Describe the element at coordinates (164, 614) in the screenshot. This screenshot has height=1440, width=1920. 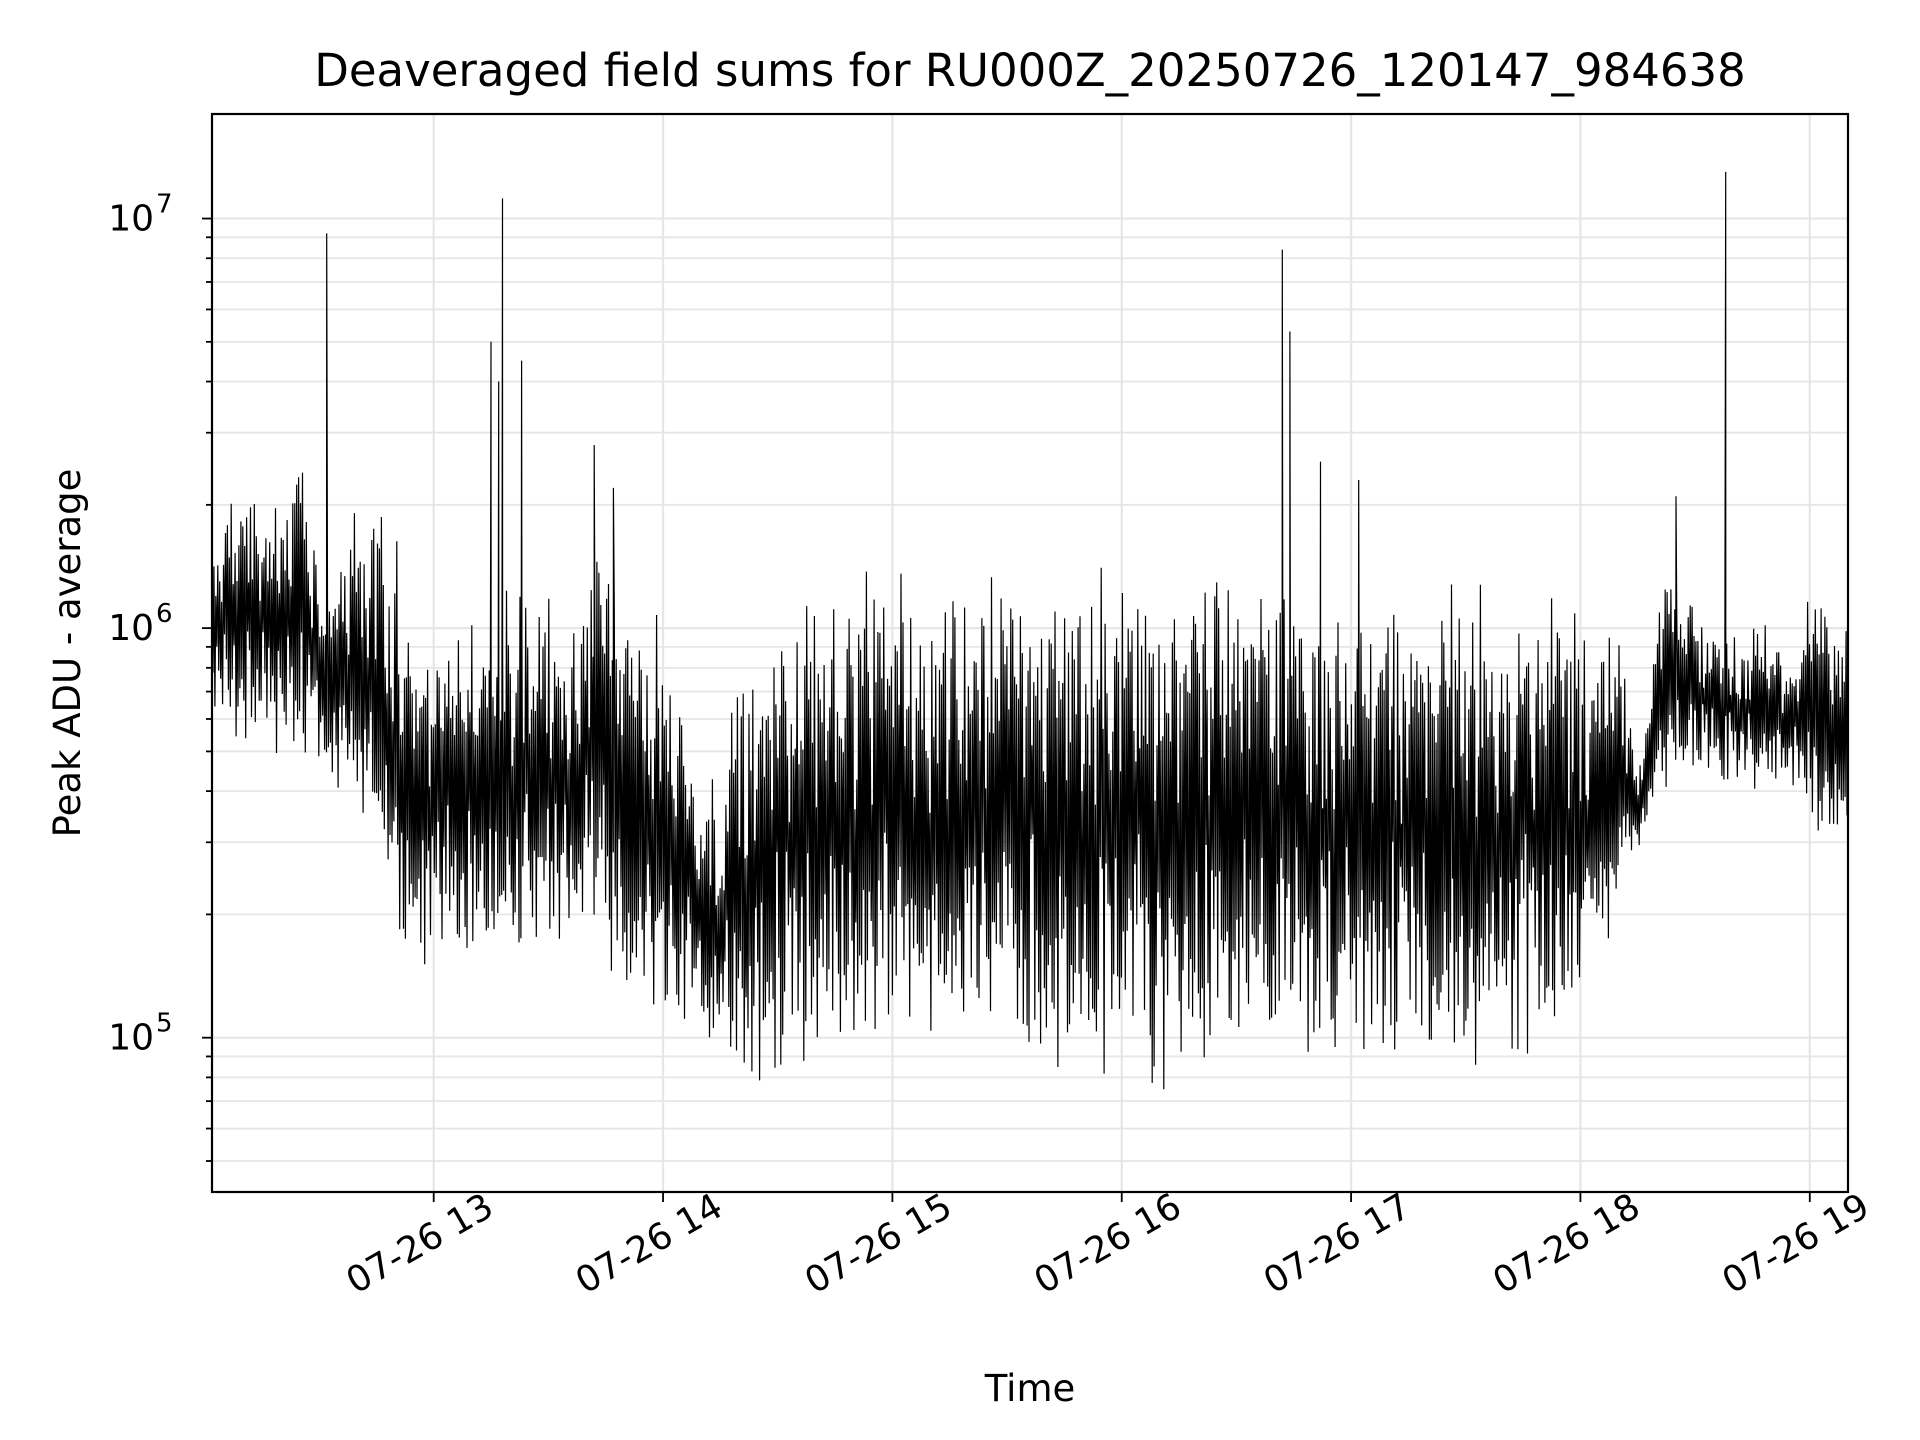
I see `y-tick-label-exponent: 6` at that location.